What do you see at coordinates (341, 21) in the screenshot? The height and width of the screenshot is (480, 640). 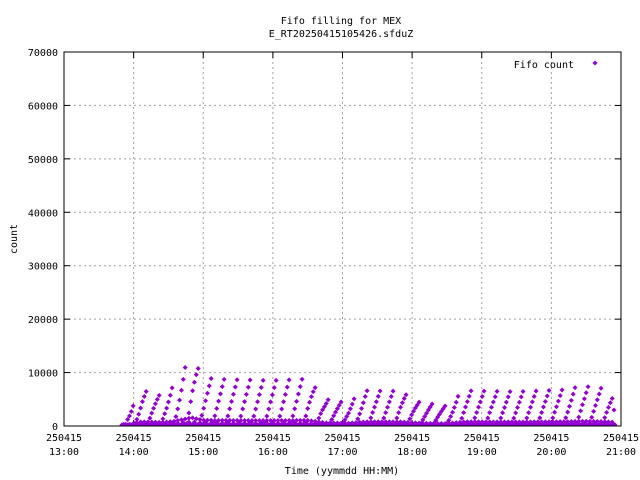 I see `chart-title-line-1: Fifo filling for MEX` at bounding box center [341, 21].